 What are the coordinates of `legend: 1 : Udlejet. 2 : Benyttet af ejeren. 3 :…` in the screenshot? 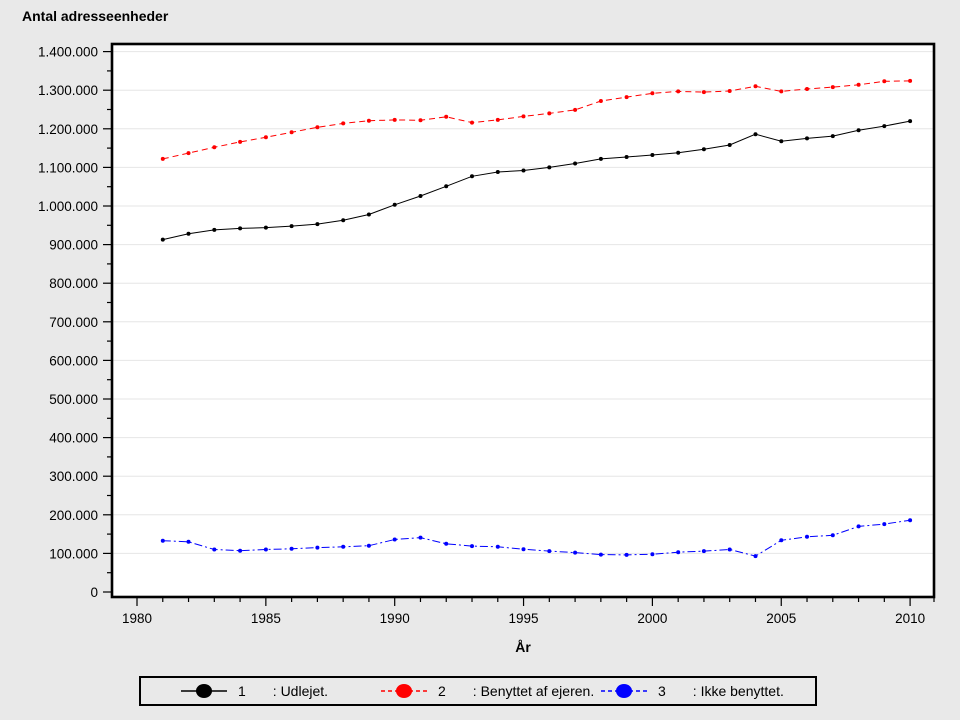 It's located at (478, 691).